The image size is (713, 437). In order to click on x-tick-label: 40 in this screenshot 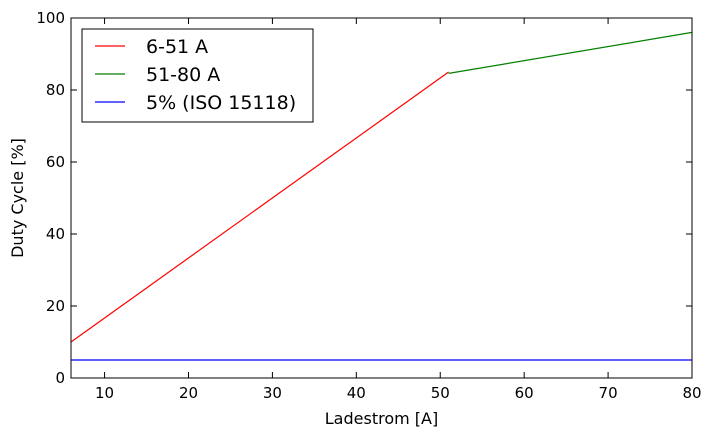, I will do `click(356, 393)`.